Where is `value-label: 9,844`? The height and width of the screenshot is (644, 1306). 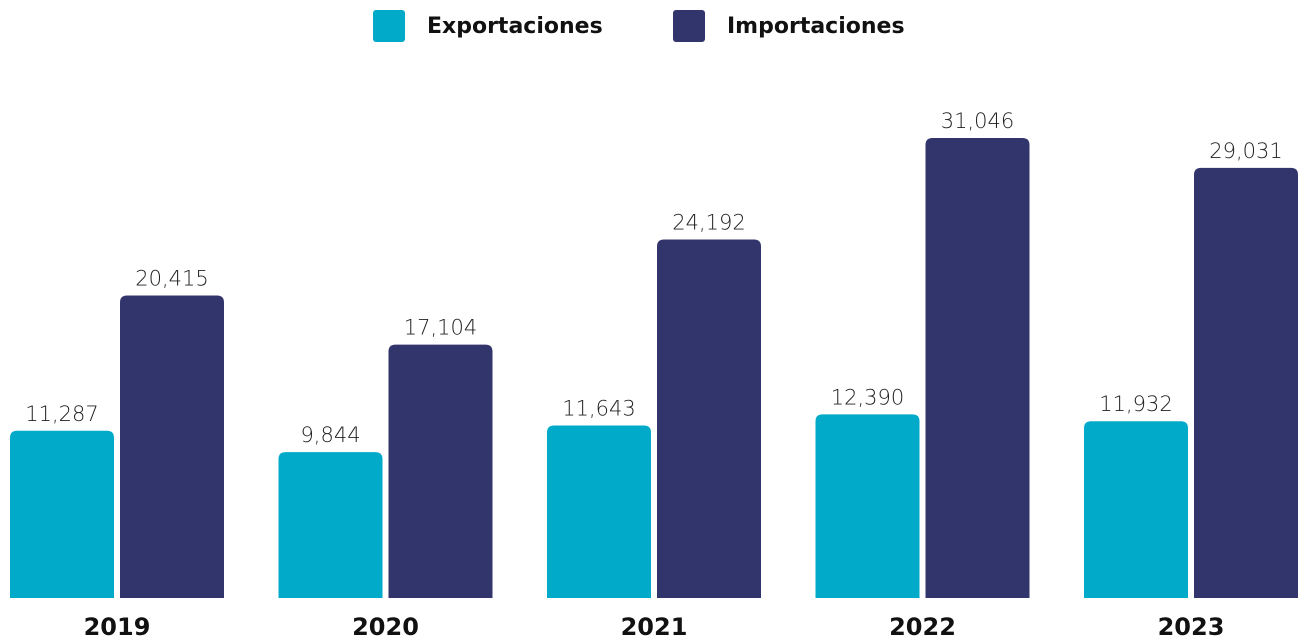
value-label: 9,844 is located at coordinates (330, 435).